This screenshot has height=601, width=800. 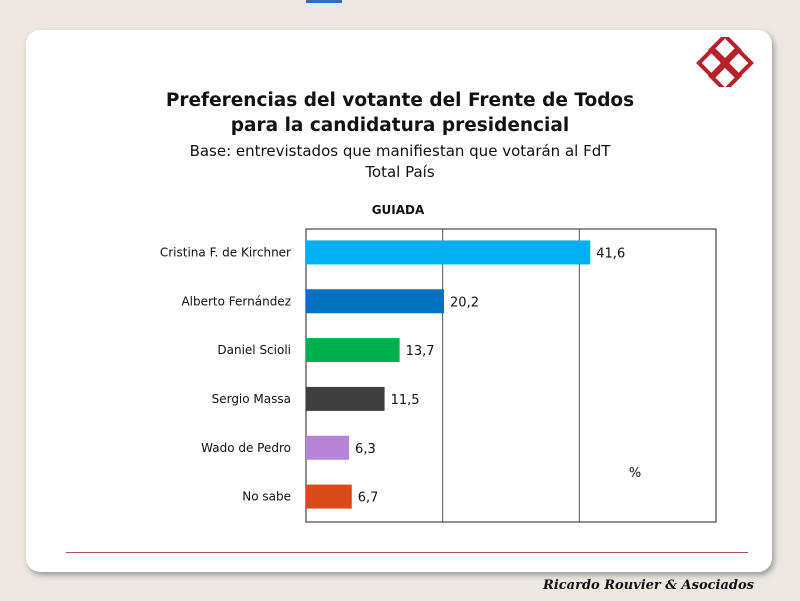 I want to click on category-label-4: Wado de Pedro, so click(x=246, y=448).